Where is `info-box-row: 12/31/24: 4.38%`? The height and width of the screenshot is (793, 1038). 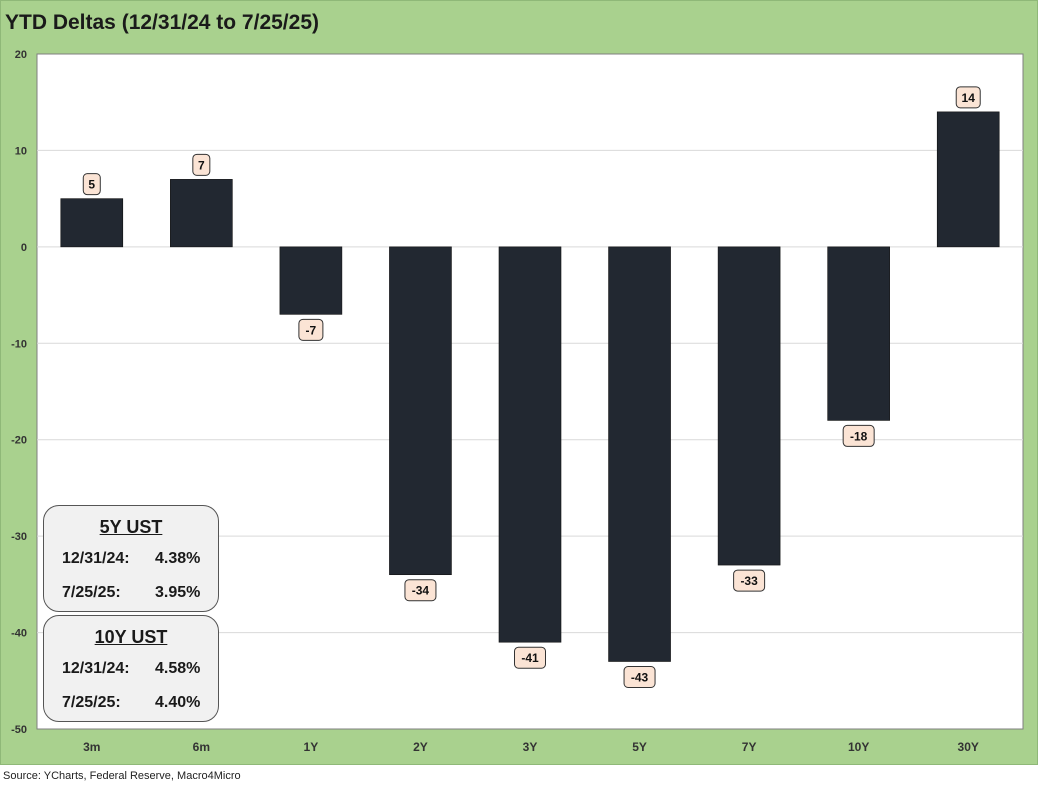
info-box-row: 12/31/24: 4.38% is located at coordinates (131, 559).